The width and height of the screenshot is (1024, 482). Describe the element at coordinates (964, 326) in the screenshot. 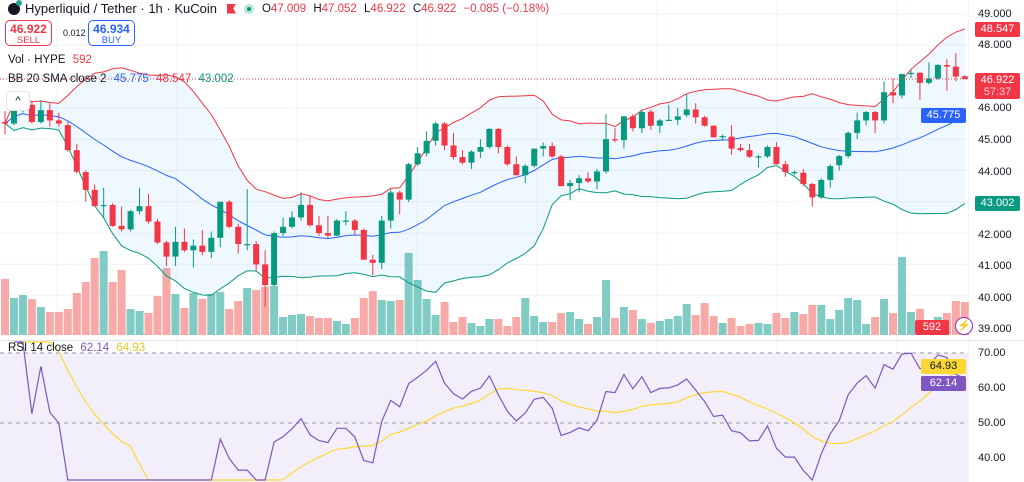

I see `lightning-icon: ⚡` at that location.